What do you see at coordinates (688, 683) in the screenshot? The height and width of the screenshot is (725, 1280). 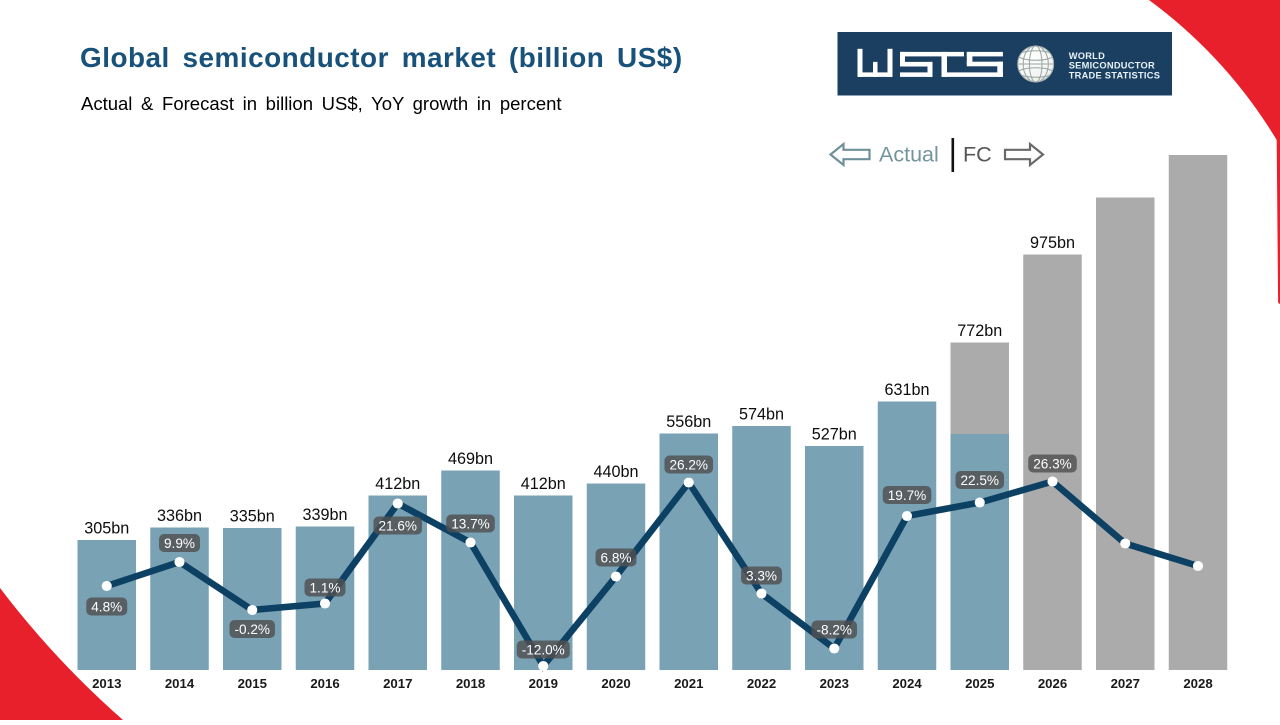 I see `svg-text: 2021` at bounding box center [688, 683].